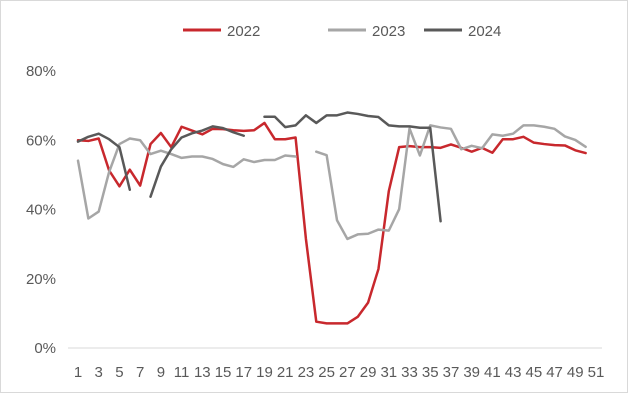 This screenshot has width=629, height=394. I want to click on x-tick-label: 51, so click(596, 372).